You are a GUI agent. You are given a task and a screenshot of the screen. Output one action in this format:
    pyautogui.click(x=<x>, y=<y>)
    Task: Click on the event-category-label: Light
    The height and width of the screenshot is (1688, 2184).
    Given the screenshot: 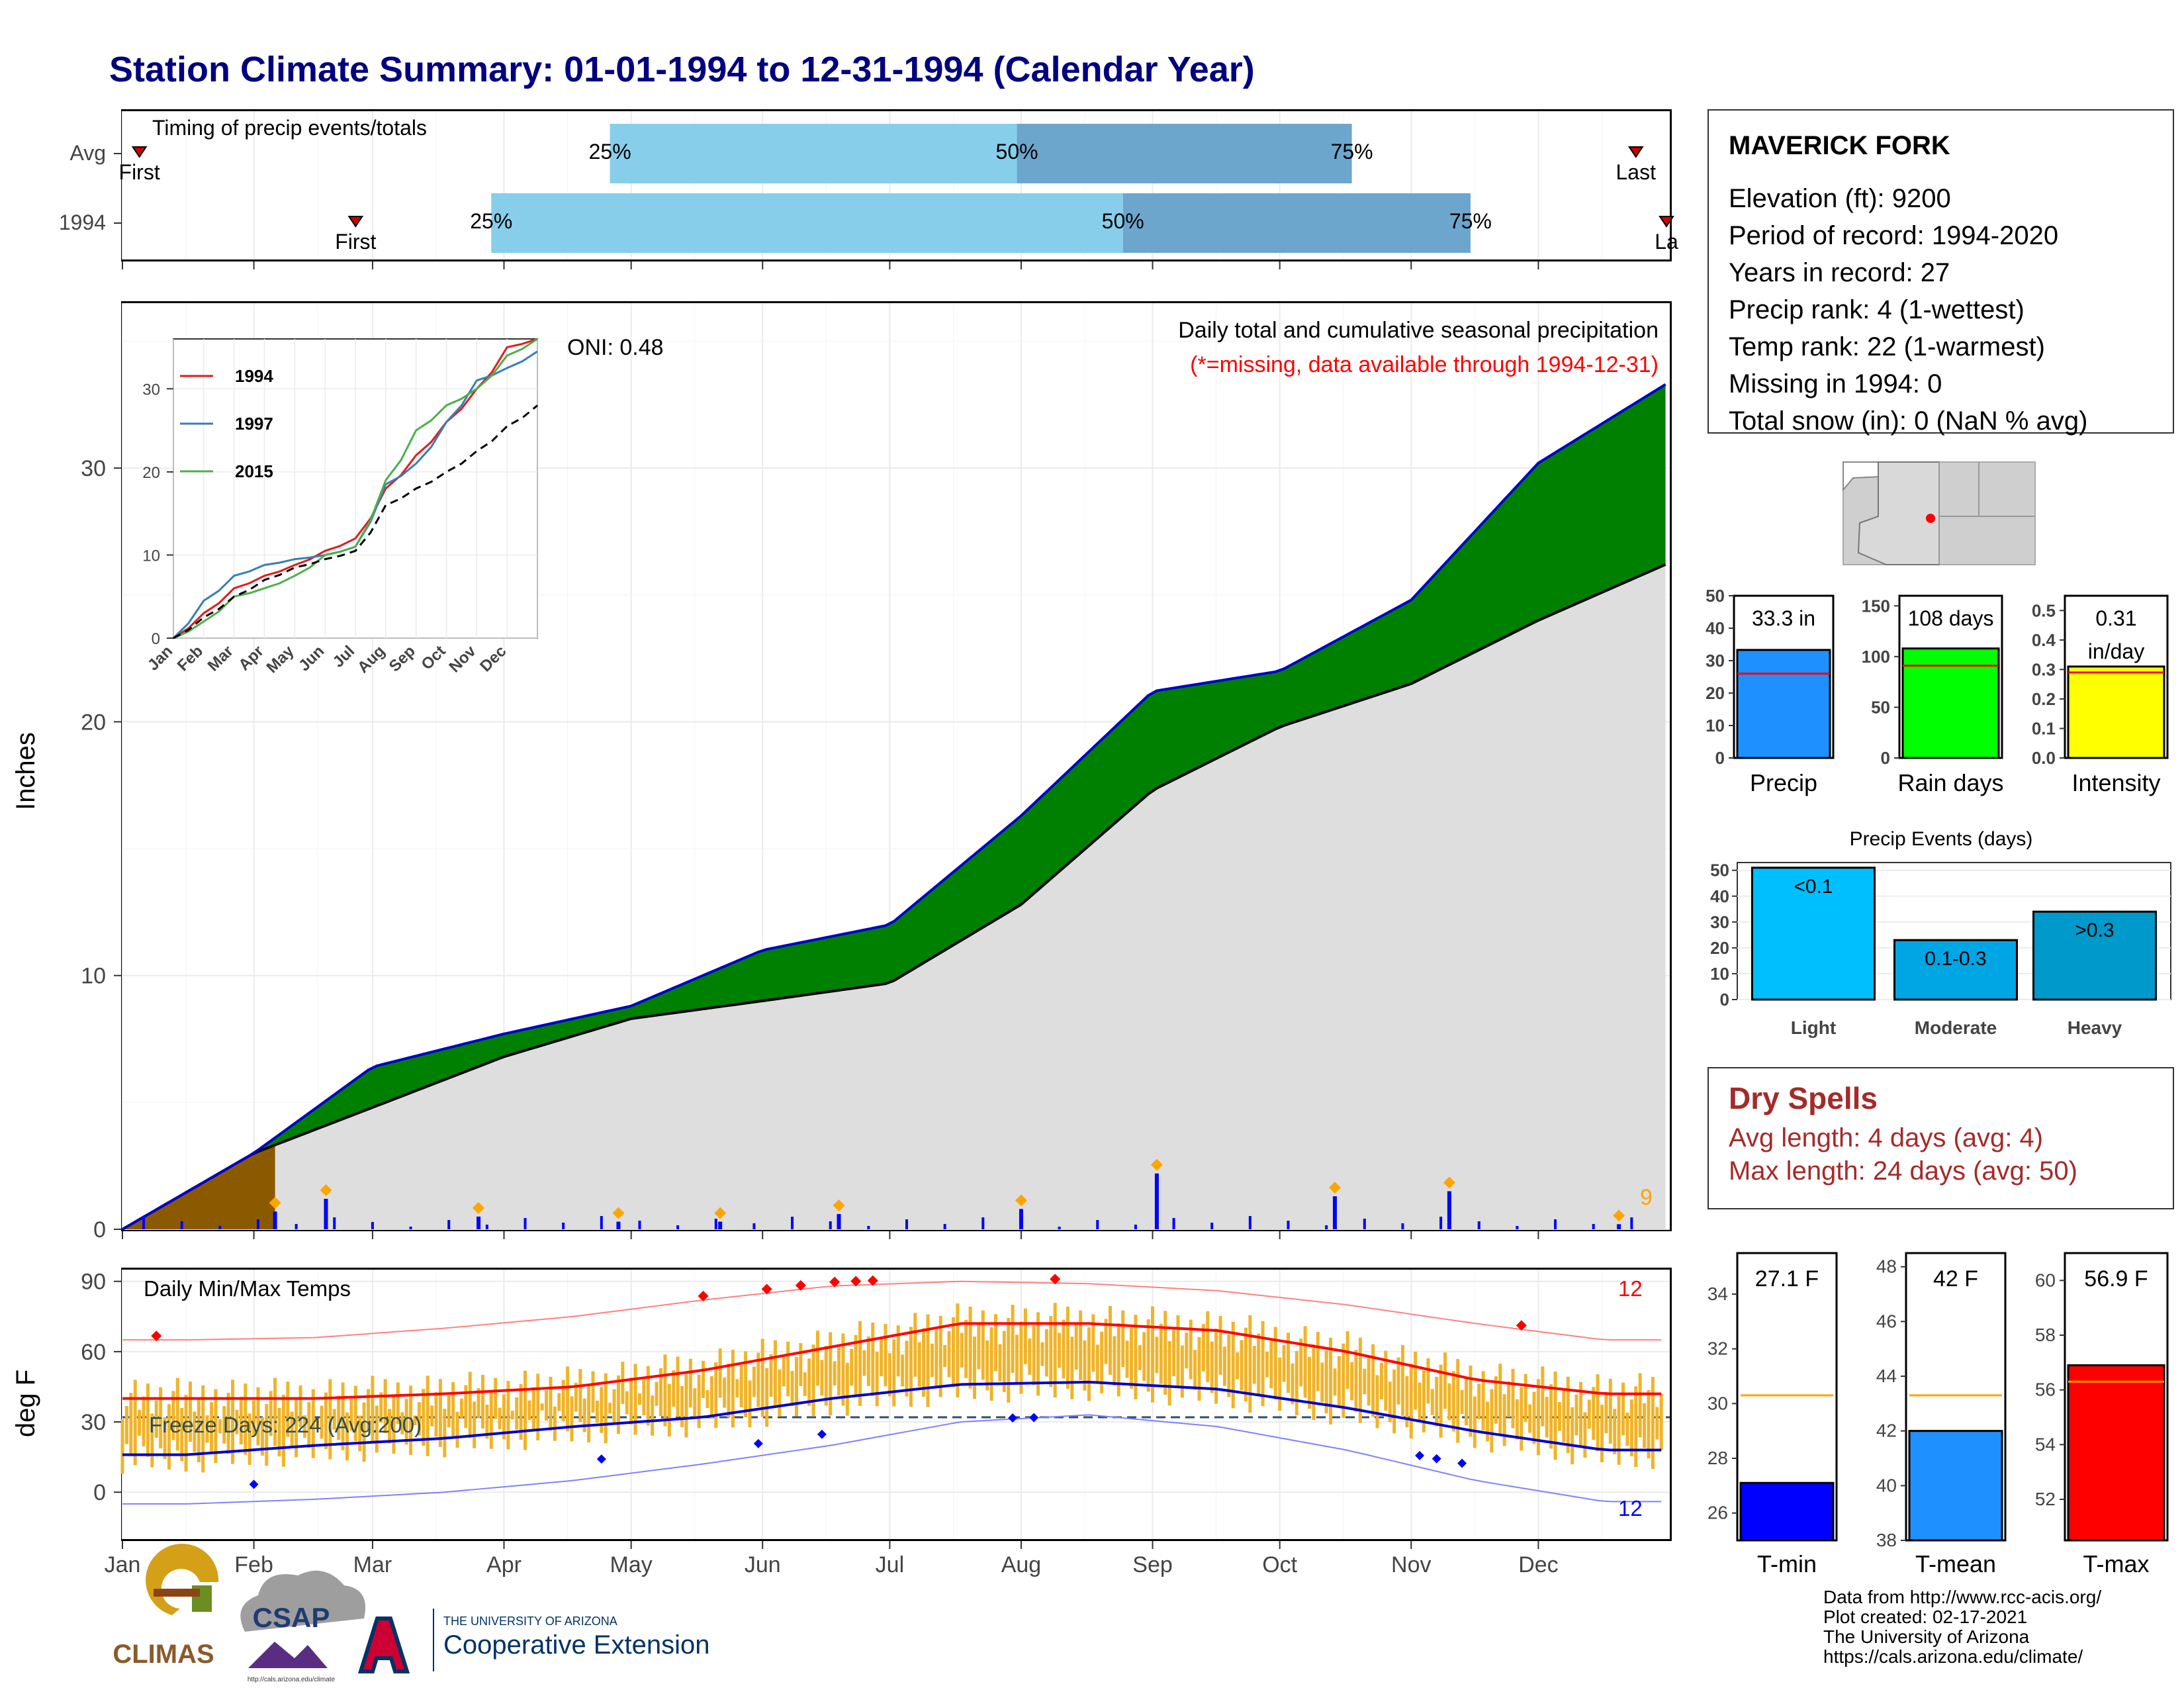 What is the action you would take?
    pyautogui.click(x=1814, y=1027)
    